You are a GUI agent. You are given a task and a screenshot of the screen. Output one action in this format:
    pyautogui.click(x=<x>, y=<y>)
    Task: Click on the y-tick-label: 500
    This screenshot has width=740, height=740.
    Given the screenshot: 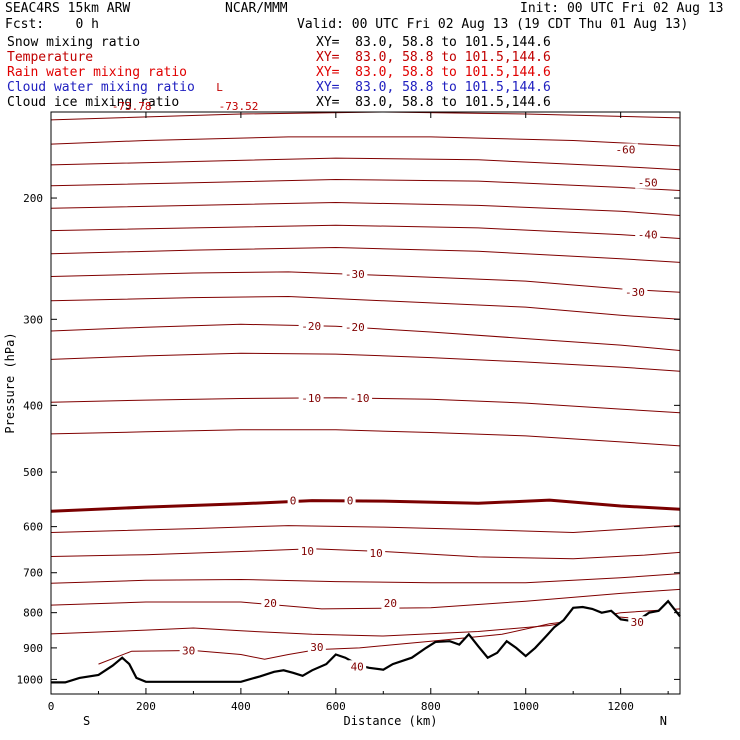 What is the action you would take?
    pyautogui.click(x=33, y=472)
    